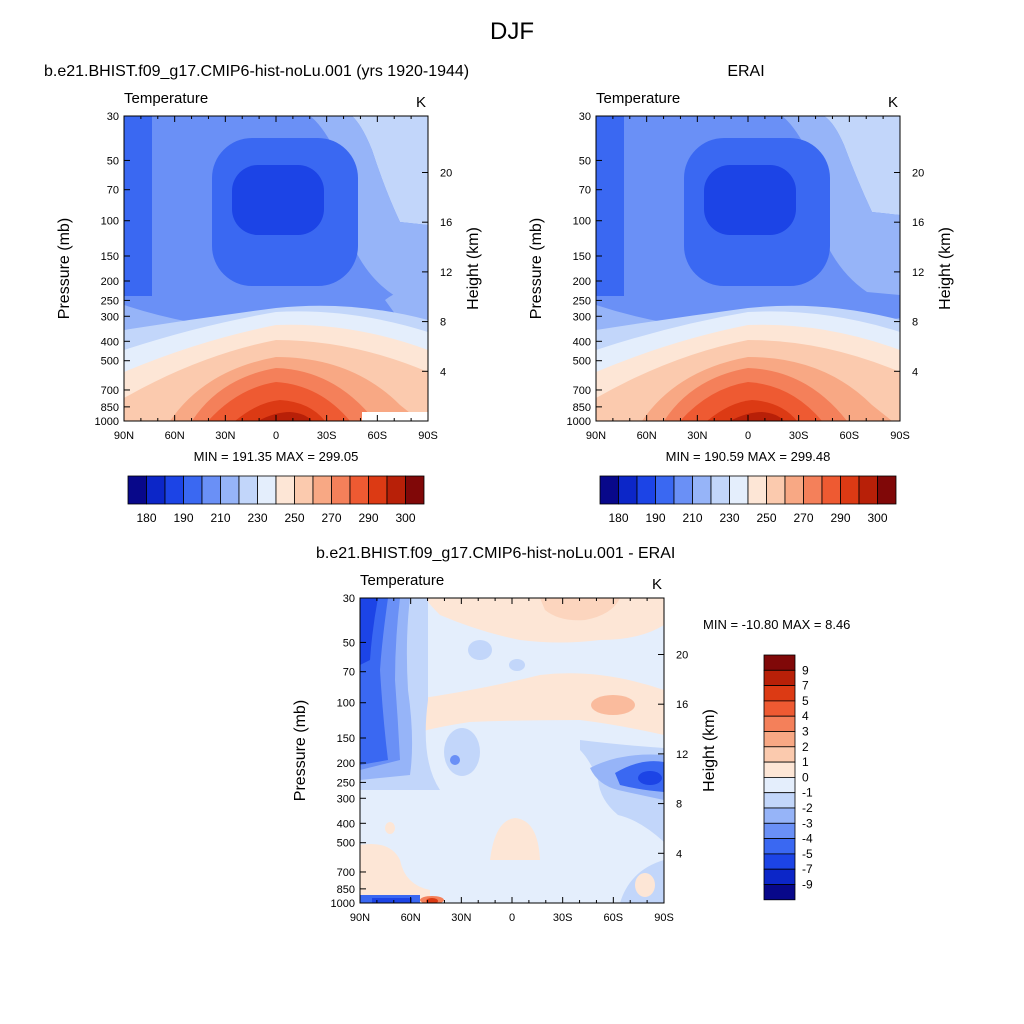  Describe the element at coordinates (166, 98) in the screenshot. I see `panel1-variable-label: Temperature` at that location.